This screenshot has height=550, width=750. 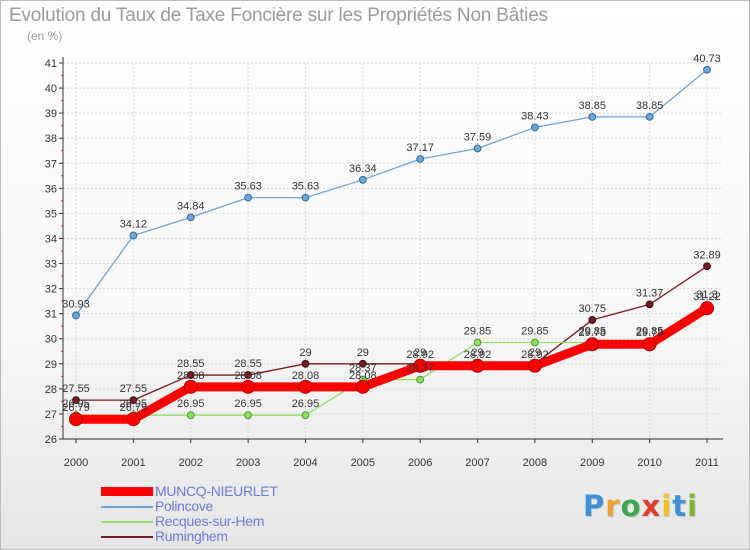 What do you see at coordinates (592, 463) in the screenshot?
I see `x-tick-label-2009: 2009` at bounding box center [592, 463].